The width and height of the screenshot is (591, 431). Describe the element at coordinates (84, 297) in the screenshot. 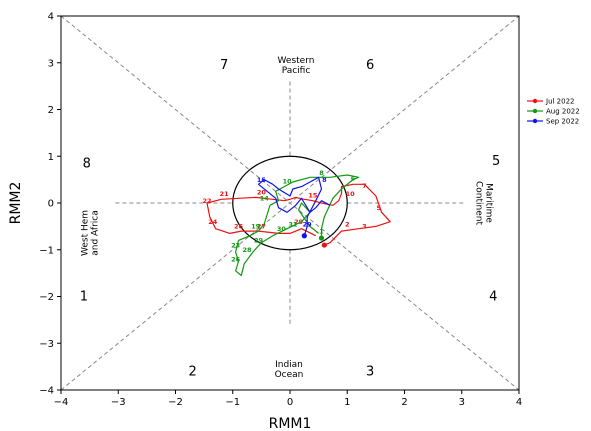

I see `phase-1-label: 1` at that location.